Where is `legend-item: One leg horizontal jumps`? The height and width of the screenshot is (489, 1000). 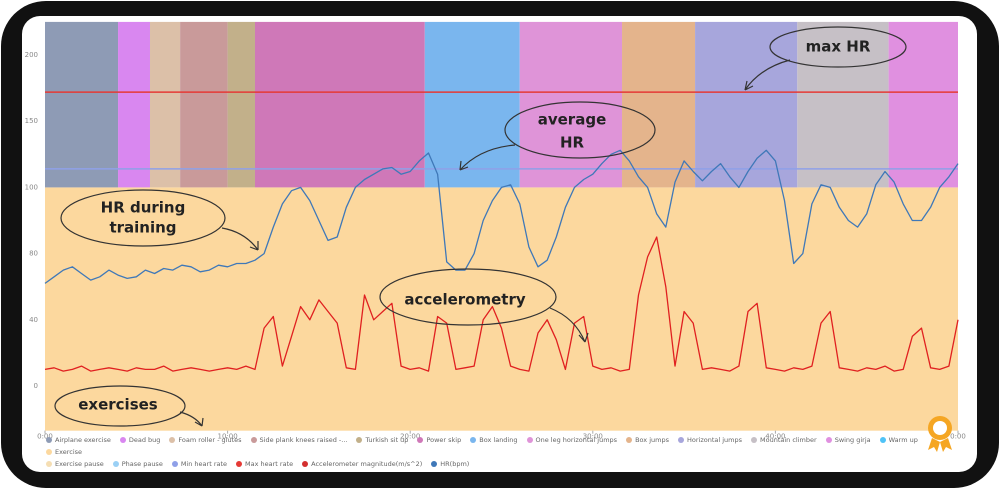
legend-item: One leg horizontal jumps is located at coordinates (572, 440).